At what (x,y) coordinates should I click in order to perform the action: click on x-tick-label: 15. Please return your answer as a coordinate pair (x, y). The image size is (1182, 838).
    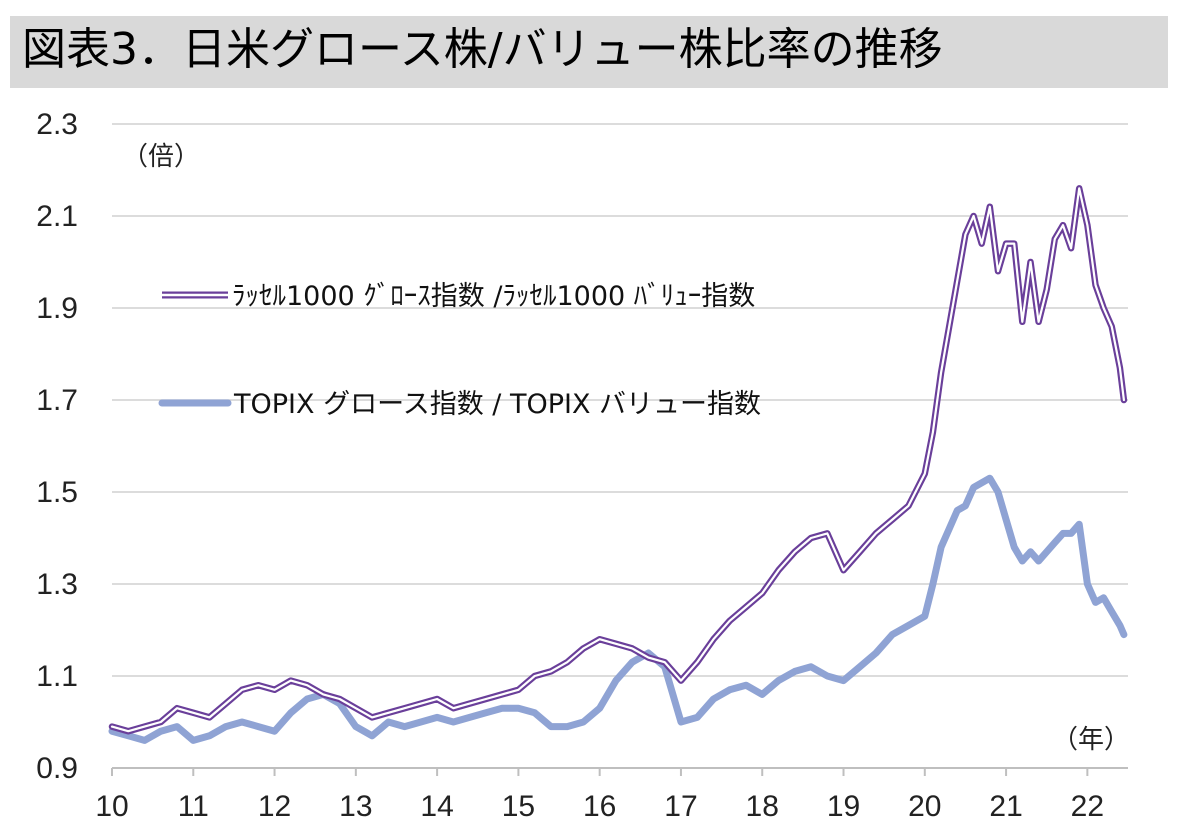
    Looking at the image, I should click on (518, 806).